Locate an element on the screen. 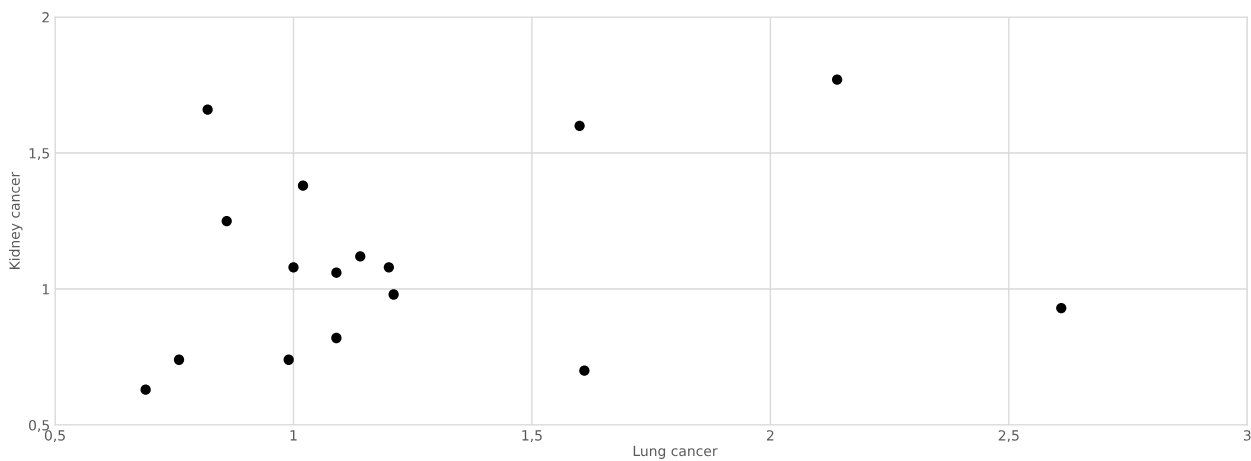  y-tick-label: 1 is located at coordinates (45, 289).